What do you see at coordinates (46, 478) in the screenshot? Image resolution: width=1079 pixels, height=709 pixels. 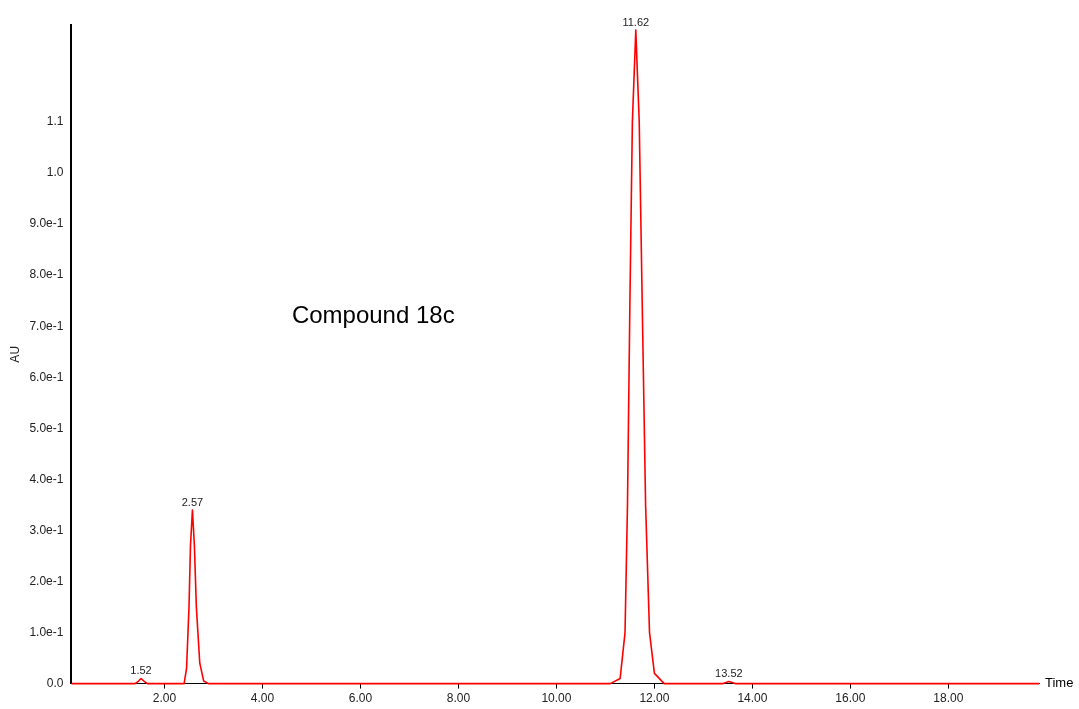 I see `y-tick-label: 4.0e-1` at bounding box center [46, 478].